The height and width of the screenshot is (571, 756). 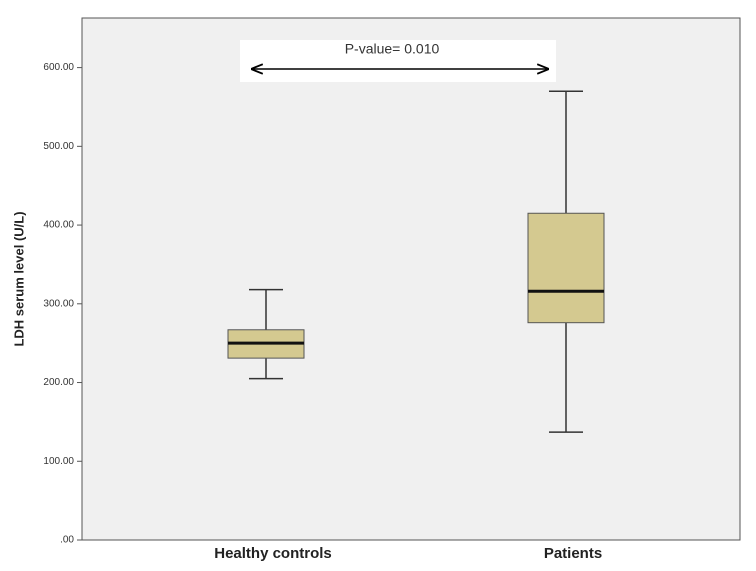 What do you see at coordinates (58, 67) in the screenshot?
I see `y-tick-label: 600.00` at bounding box center [58, 67].